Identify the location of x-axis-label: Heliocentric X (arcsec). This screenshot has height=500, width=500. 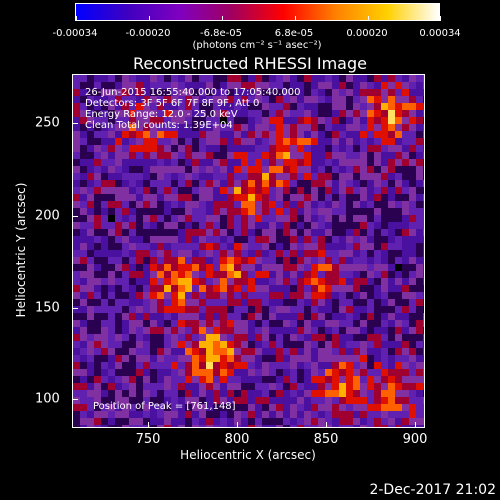
(248, 455).